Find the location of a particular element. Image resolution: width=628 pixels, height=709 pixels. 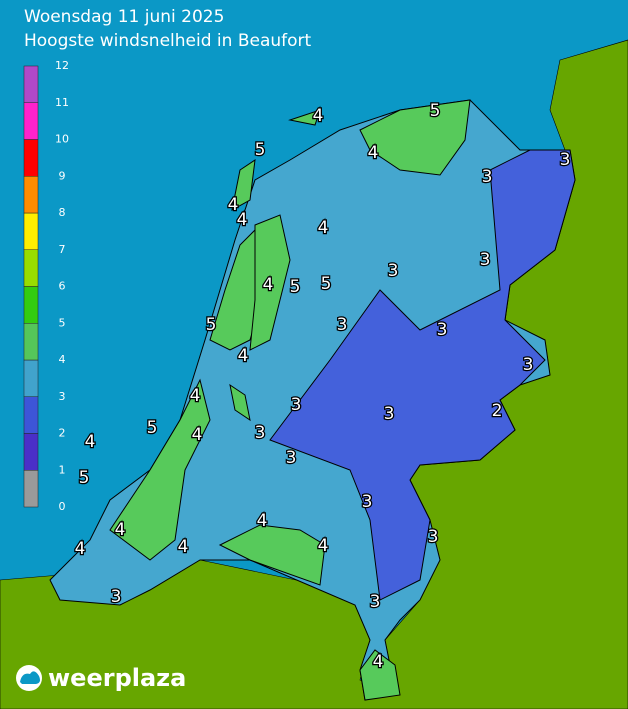

logo: weerplaza is located at coordinates (101, 678).